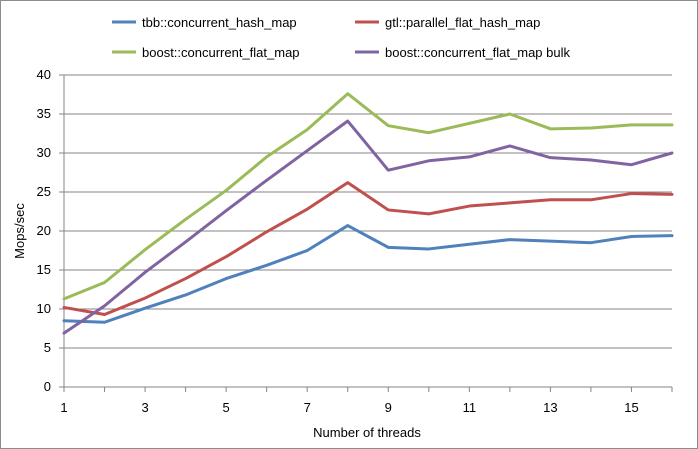  Describe the element at coordinates (44, 269) in the screenshot. I see `y-tick-label: 15` at that location.